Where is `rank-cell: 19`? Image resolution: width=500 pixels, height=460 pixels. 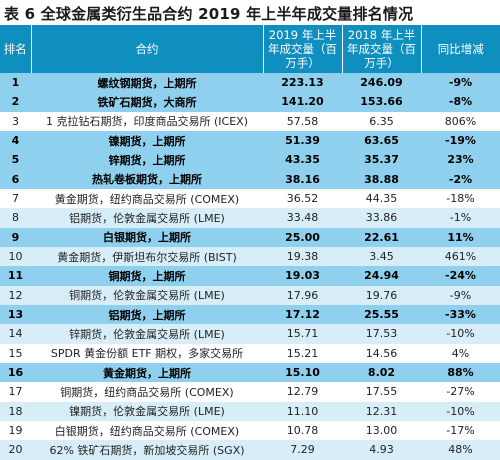 rank-cell: 19 is located at coordinates (15, 430).